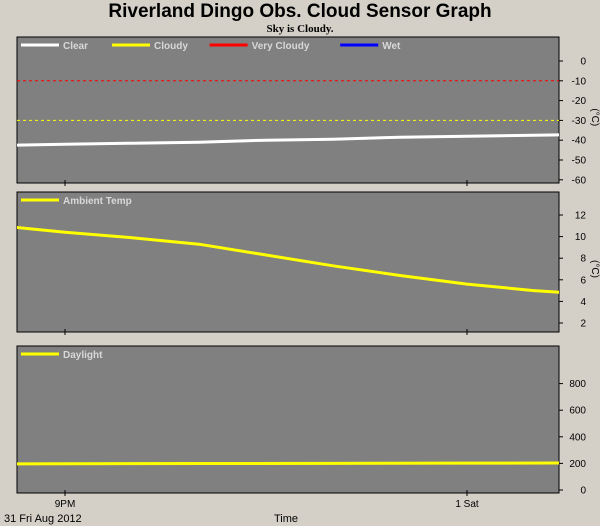  I want to click on ambient-ytick-label: 2, so click(583, 324).